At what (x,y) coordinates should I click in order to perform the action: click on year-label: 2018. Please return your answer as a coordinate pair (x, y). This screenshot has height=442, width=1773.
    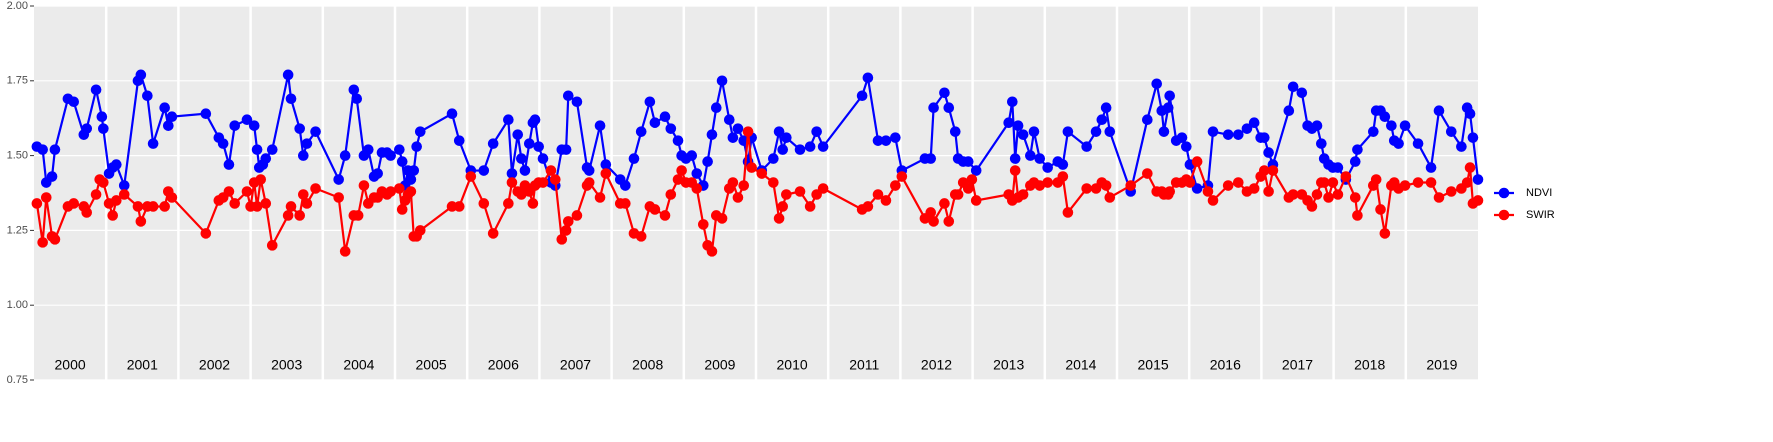
    Looking at the image, I should click on (1369, 365).